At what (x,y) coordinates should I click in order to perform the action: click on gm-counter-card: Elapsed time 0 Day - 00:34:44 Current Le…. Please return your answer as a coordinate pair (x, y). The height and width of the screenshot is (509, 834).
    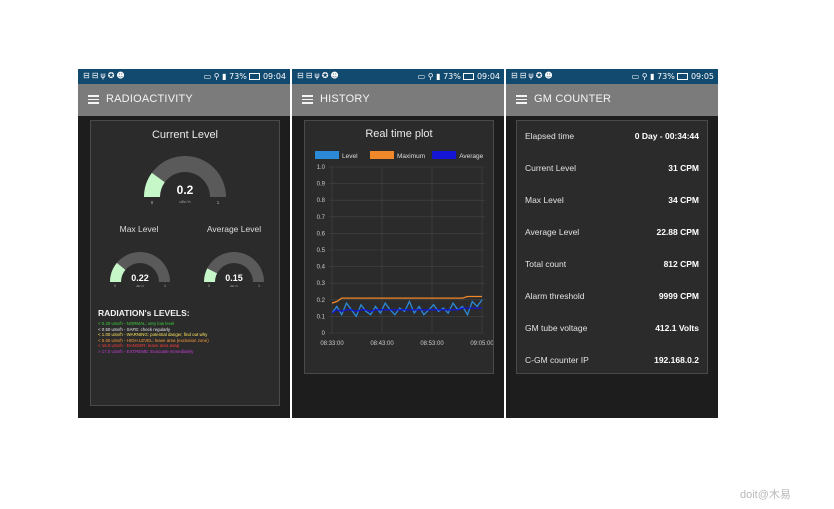
    Looking at the image, I should click on (612, 247).